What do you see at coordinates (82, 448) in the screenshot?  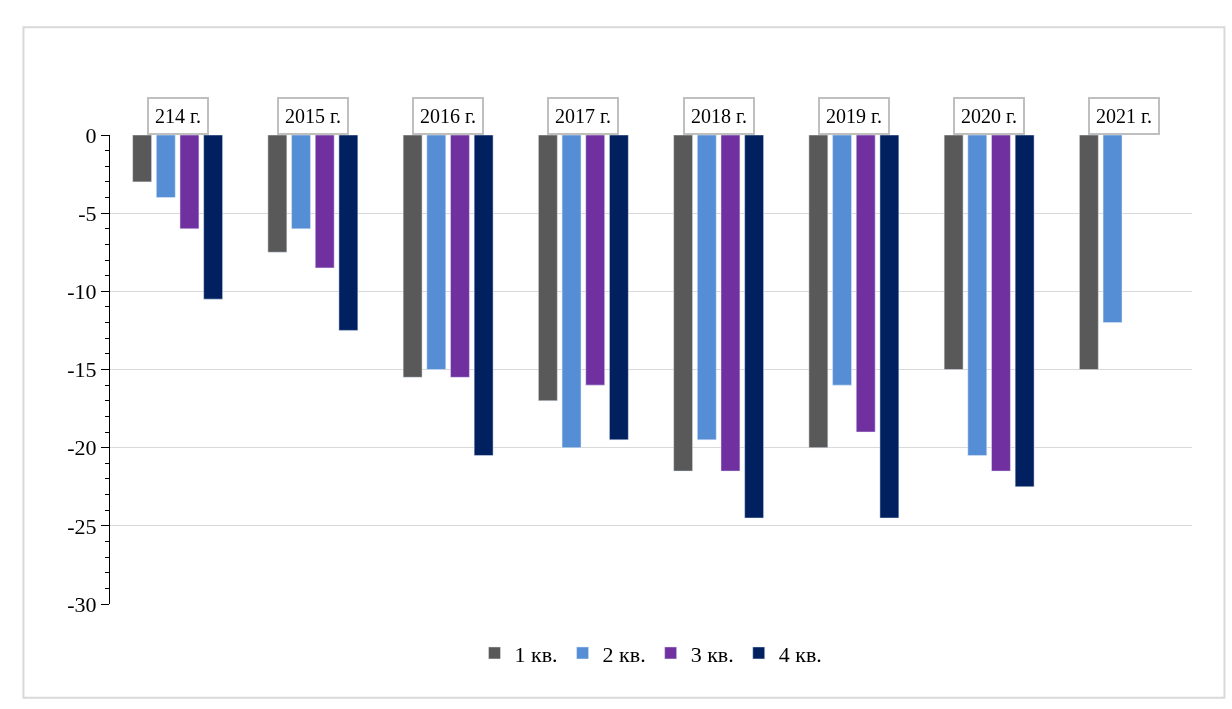 I see `y-tick-label: -20` at bounding box center [82, 448].